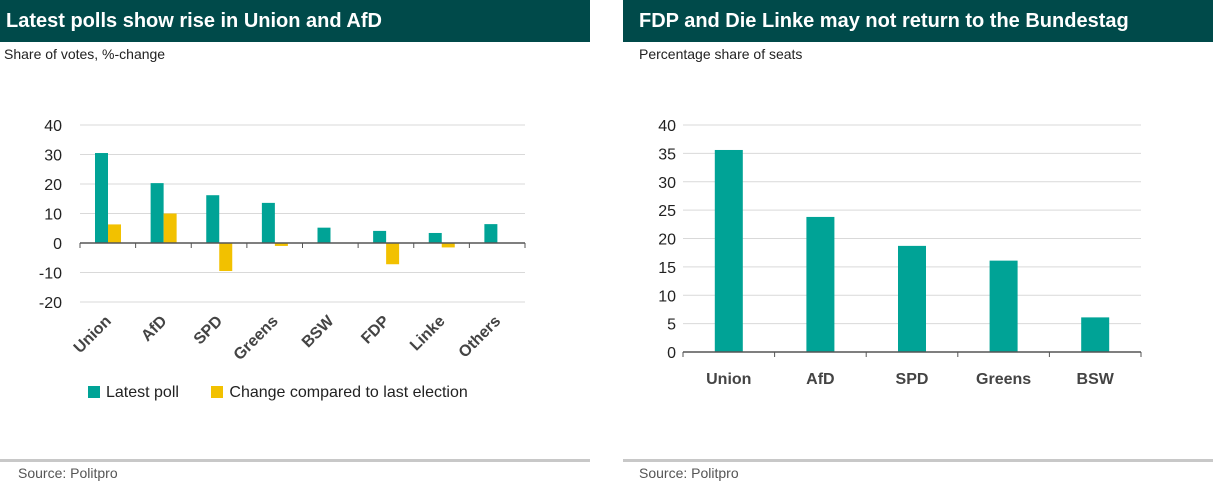  What do you see at coordinates (1095, 334) in the screenshot?
I see `bar-bsw` at bounding box center [1095, 334].